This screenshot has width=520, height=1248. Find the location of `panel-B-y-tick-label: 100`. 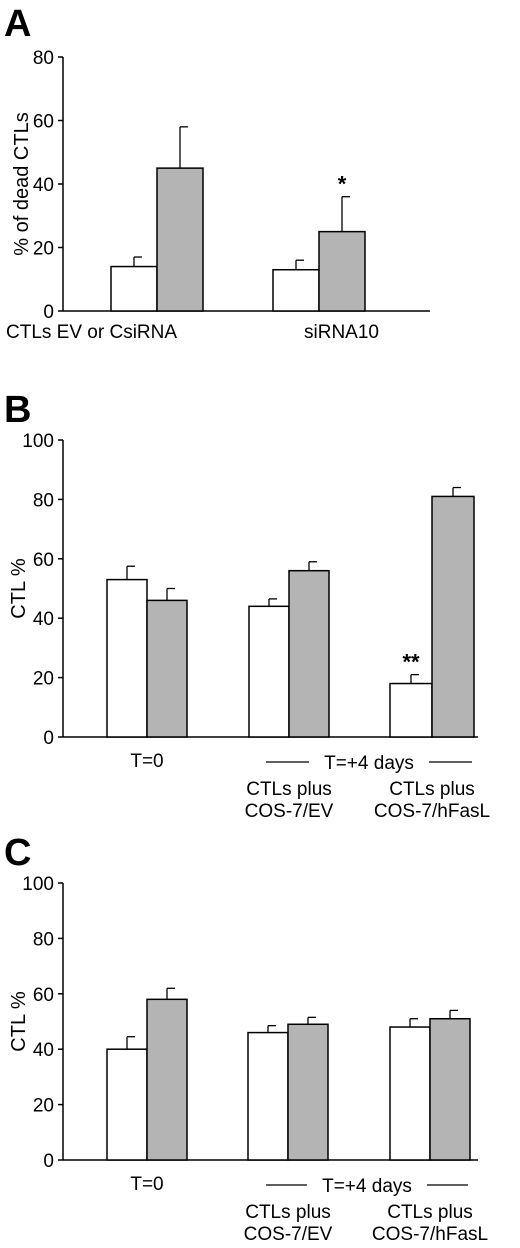

panel-B-y-tick-label: 100 is located at coordinates (38, 441).